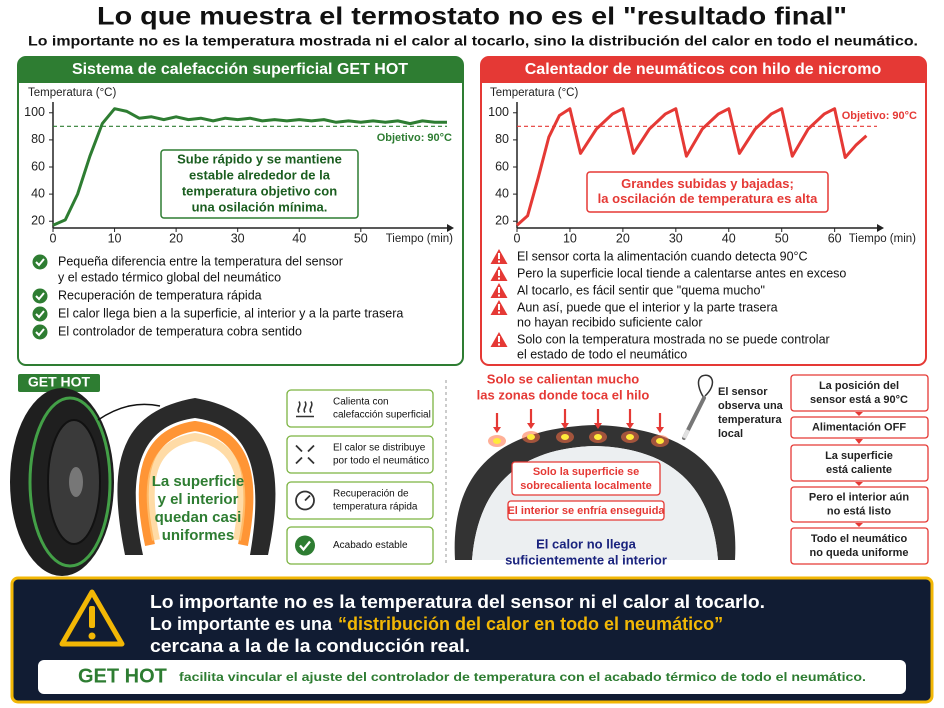 Image resolution: width=944 pixels, height=708 pixels. What do you see at coordinates (76, 482) in the screenshot?
I see `hub` at bounding box center [76, 482].